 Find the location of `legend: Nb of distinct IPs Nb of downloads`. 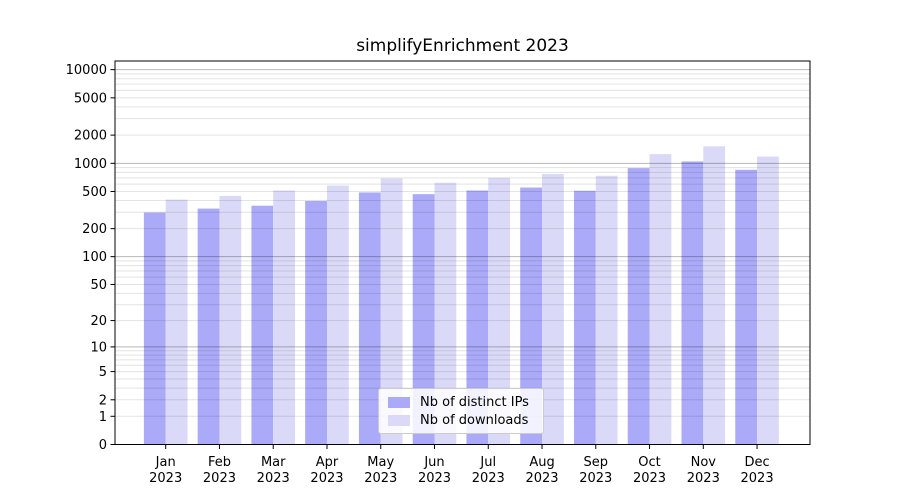

legend: Nb of distinct IPs Nb of downloads is located at coordinates (461, 411).